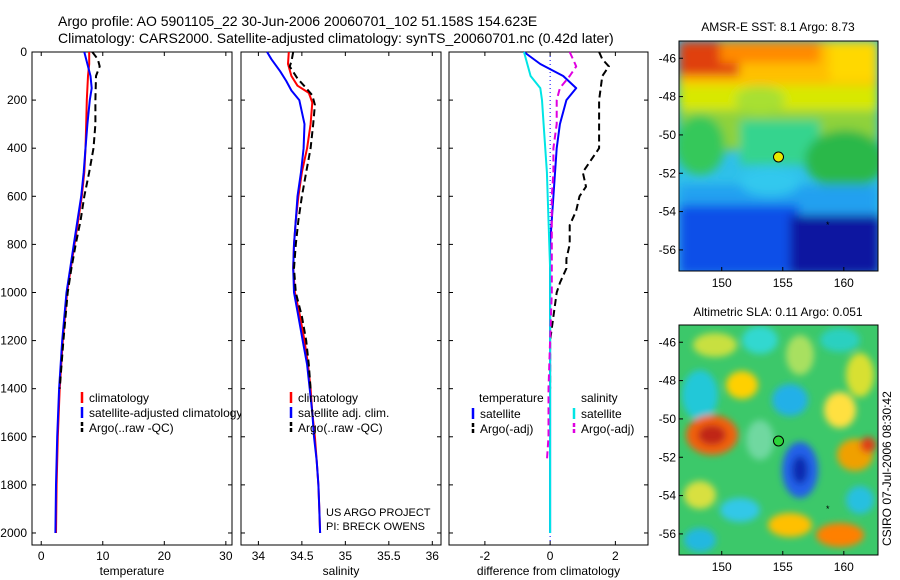 Image resolution: width=900 pixels, height=580 pixels. Describe the element at coordinates (341, 571) in the screenshot. I see `salinity-xlabel: salinity` at that location.